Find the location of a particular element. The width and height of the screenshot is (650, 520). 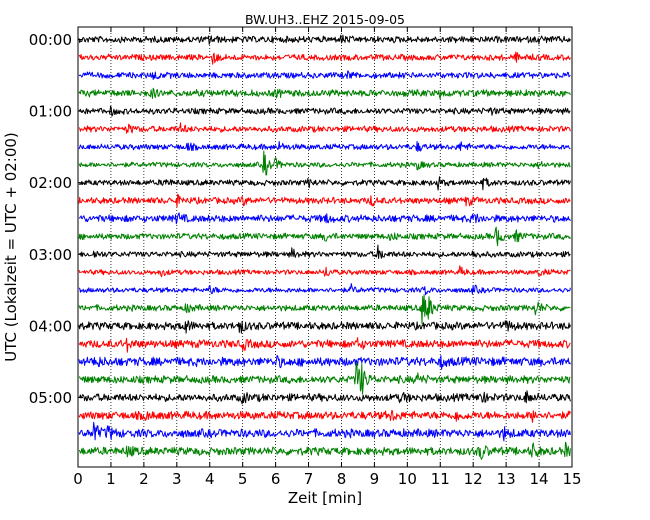

x-tick-label-2: 2 is located at coordinates (144, 479).